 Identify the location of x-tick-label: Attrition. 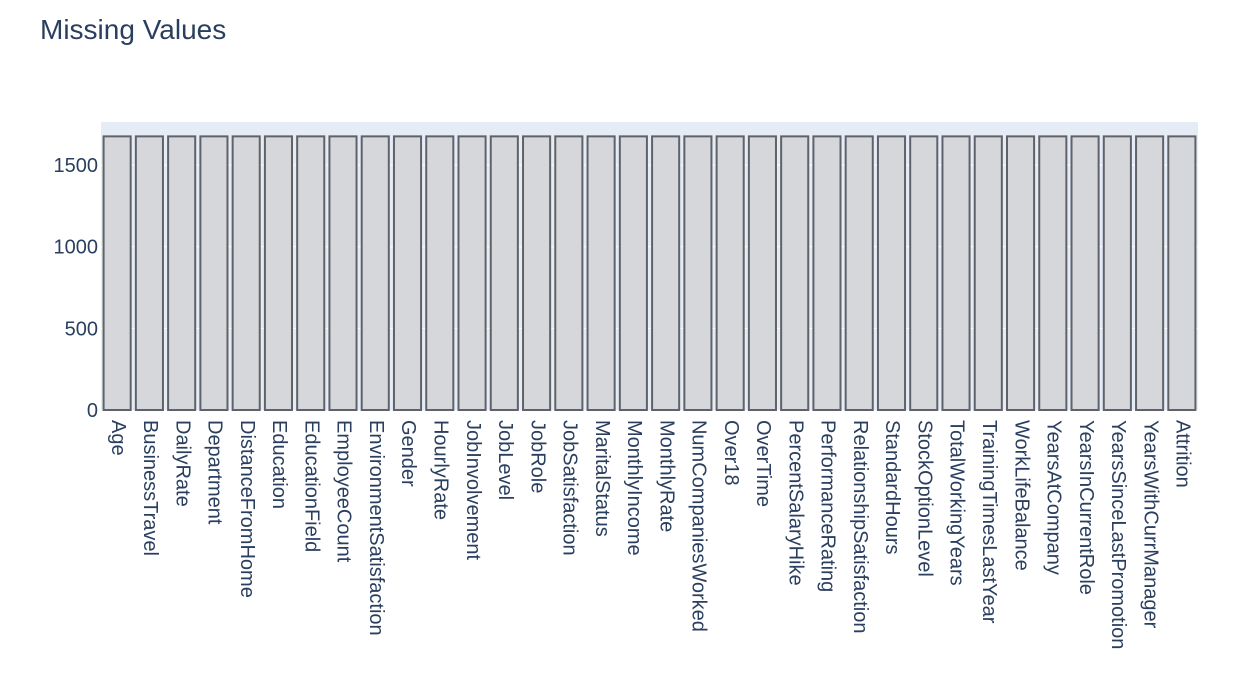
(1183, 454).